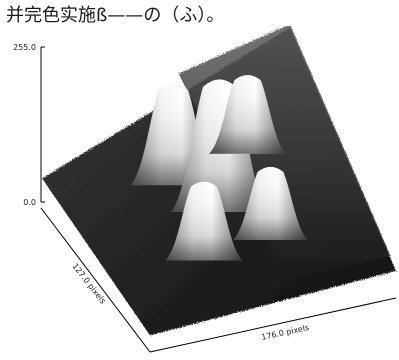 Image resolution: width=399 pixels, height=360 pixels. Describe the element at coordinates (88, 284) in the screenshot. I see `x-axis-label: 127.0 pixels` at that location.